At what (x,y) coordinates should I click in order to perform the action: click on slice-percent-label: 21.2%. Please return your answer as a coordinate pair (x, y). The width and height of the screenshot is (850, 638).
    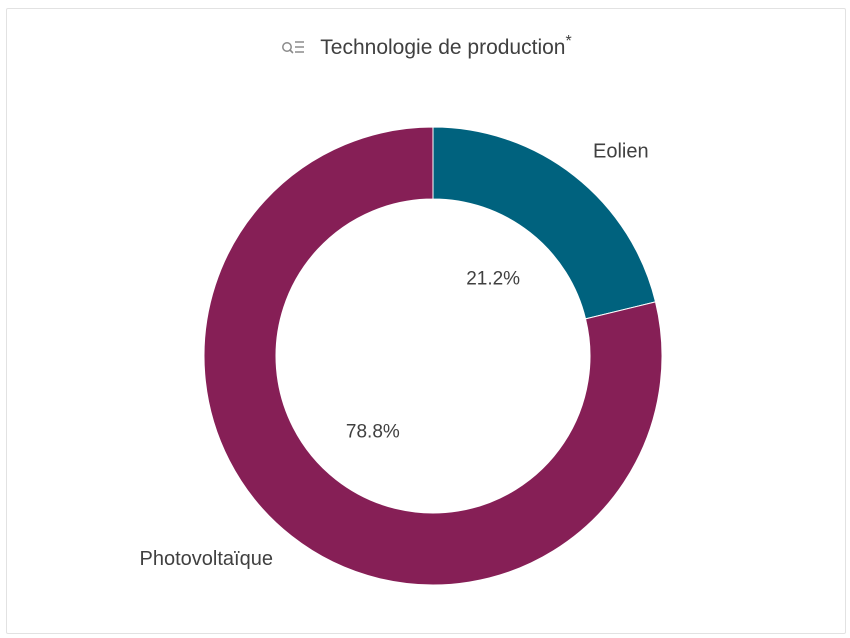
    Looking at the image, I should click on (493, 278).